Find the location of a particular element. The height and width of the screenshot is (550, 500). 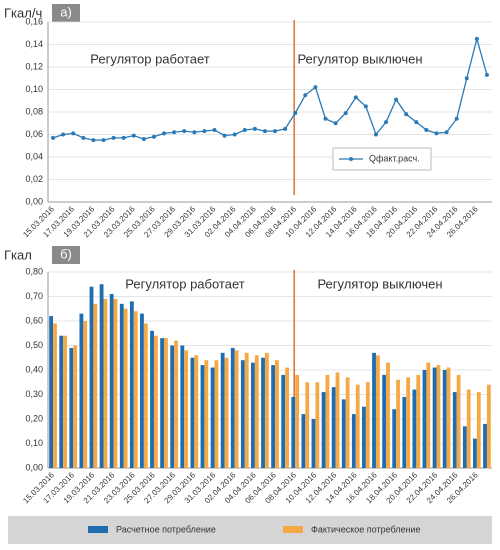

legend-label: Qфакт.расч. is located at coordinates (394, 158).